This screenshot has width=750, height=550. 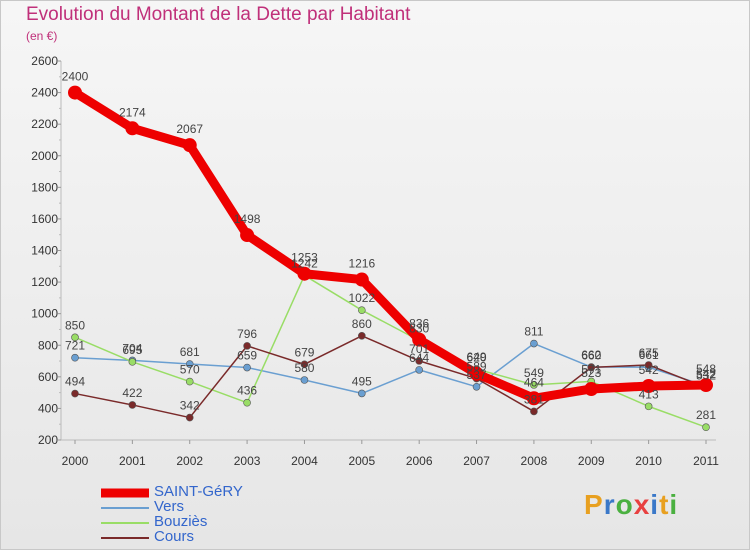 What do you see at coordinates (42, 36) in the screenshot?
I see `chart-subtitle: (en €)` at bounding box center [42, 36].